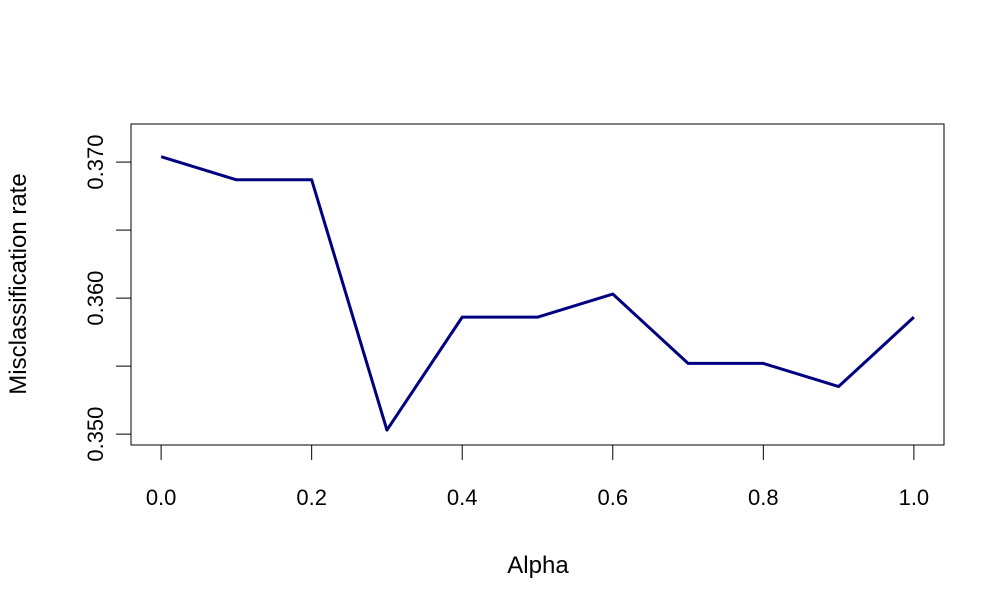  What do you see at coordinates (95, 434) in the screenshot?
I see `y-tick-label: 0.350` at bounding box center [95, 434].